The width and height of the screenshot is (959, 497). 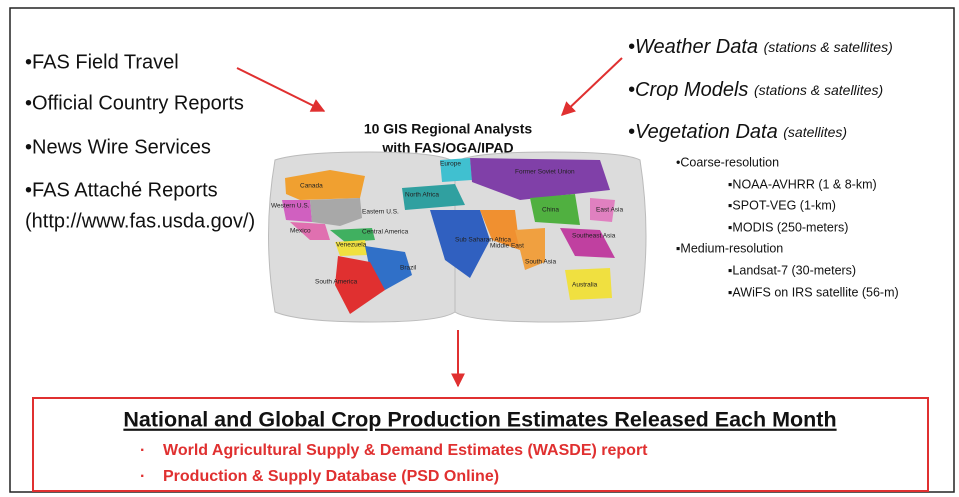 What do you see at coordinates (134, 103) in the screenshot?
I see `source-item: •Official Country Reports` at bounding box center [134, 103].